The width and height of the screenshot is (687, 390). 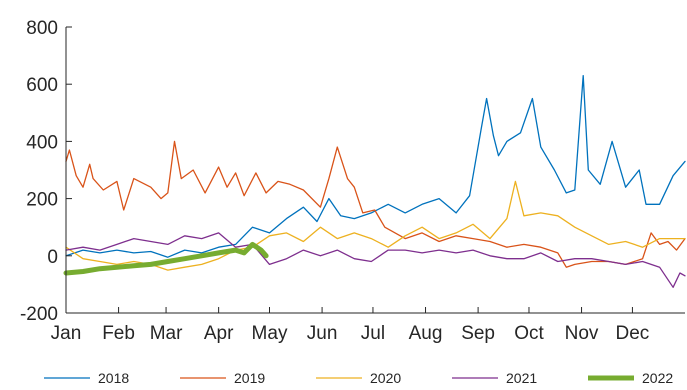 I want to click on x-tick-label: Oct, so click(x=529, y=333).